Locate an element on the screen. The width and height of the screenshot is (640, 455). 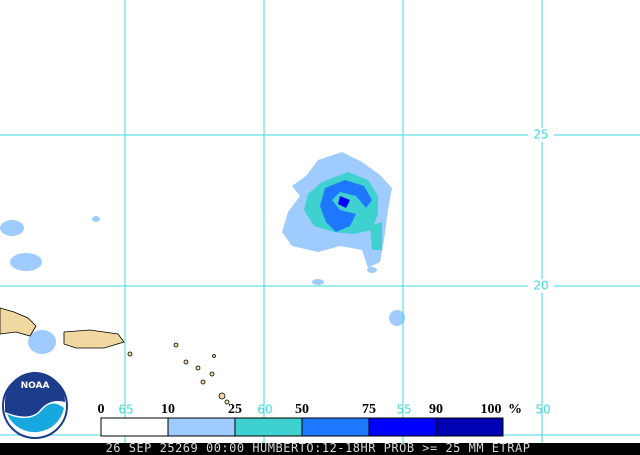
legend-label: 0 is located at coordinates (101, 409).